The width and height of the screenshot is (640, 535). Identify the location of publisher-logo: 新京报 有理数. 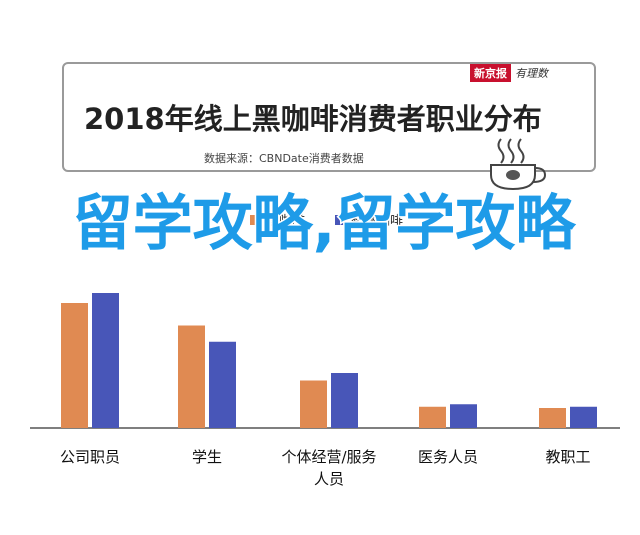
(509, 73).